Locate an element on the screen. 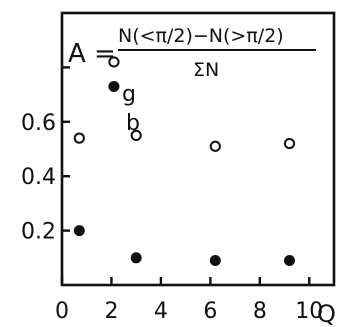 The image size is (341, 327). formula-numerator: N(<π/2)−N(>π/2) is located at coordinates (201, 36).